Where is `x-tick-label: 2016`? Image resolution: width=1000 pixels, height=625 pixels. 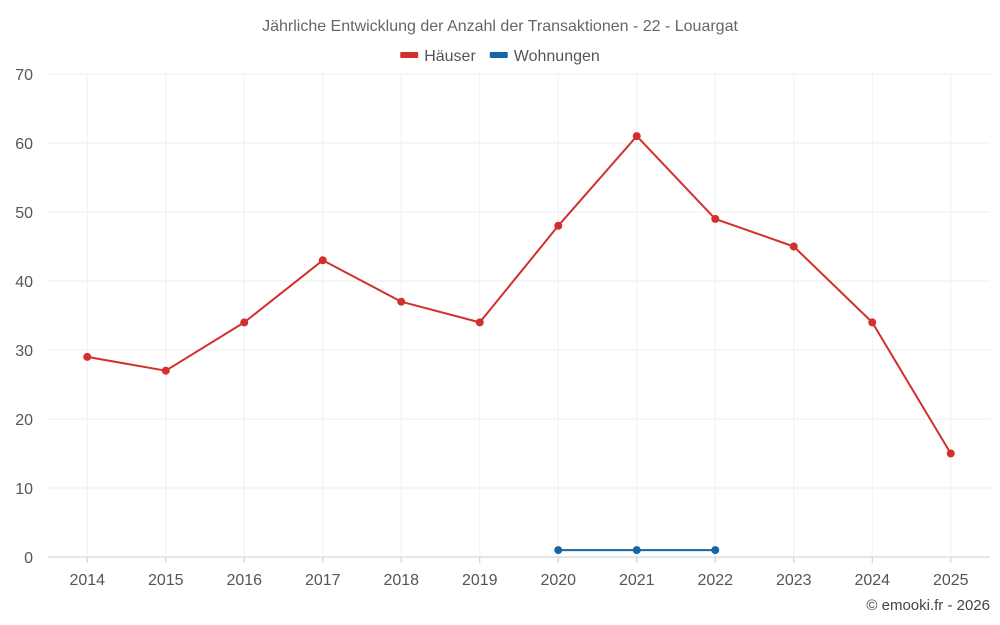 x-tick-label: 2016 is located at coordinates (244, 580).